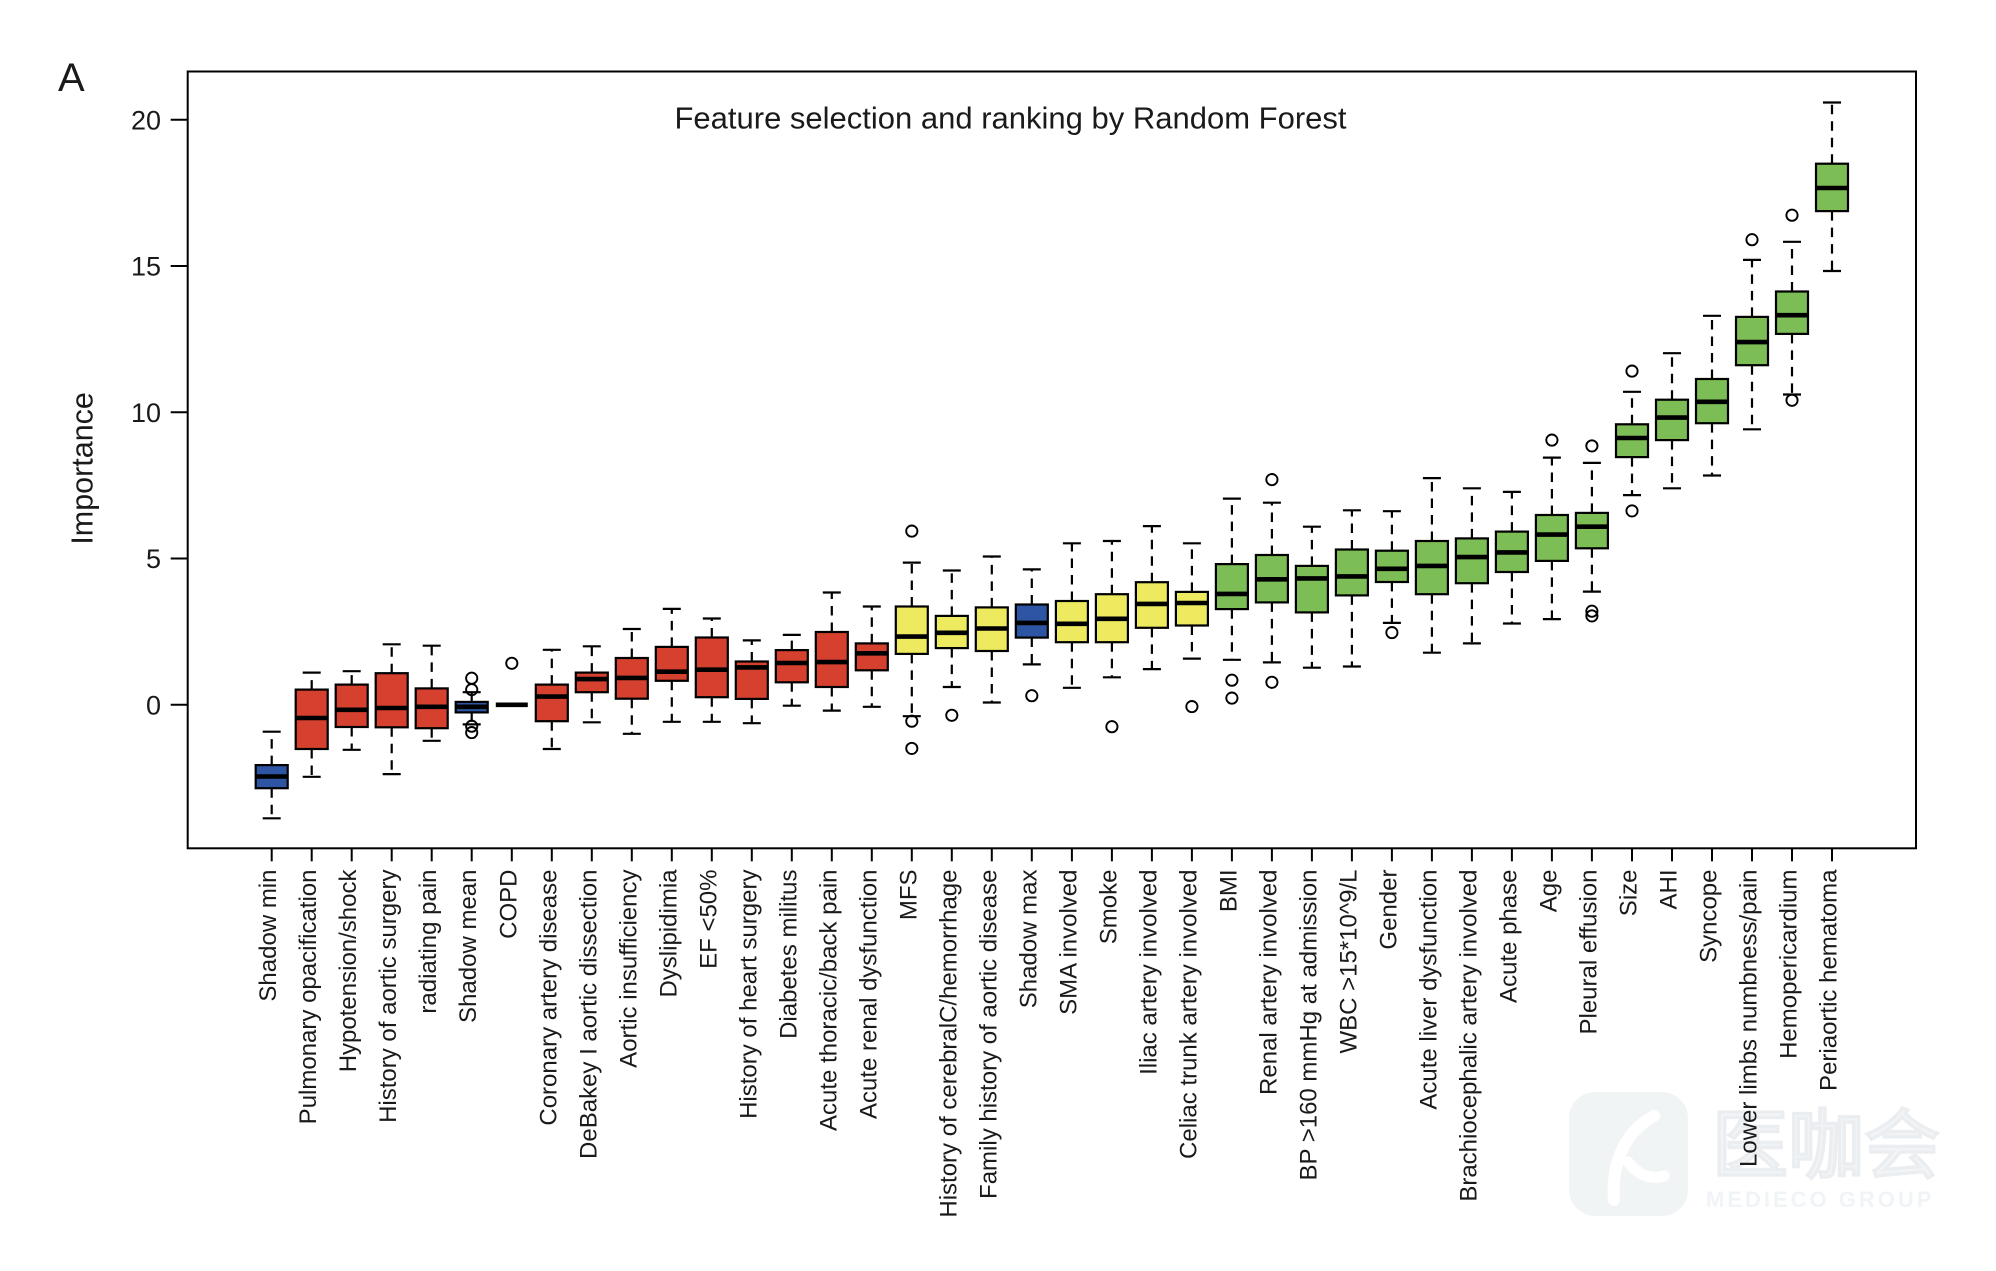  Describe the element at coordinates (1268, 982) in the screenshot. I see `svg-text: Renal artery involved` at that location.